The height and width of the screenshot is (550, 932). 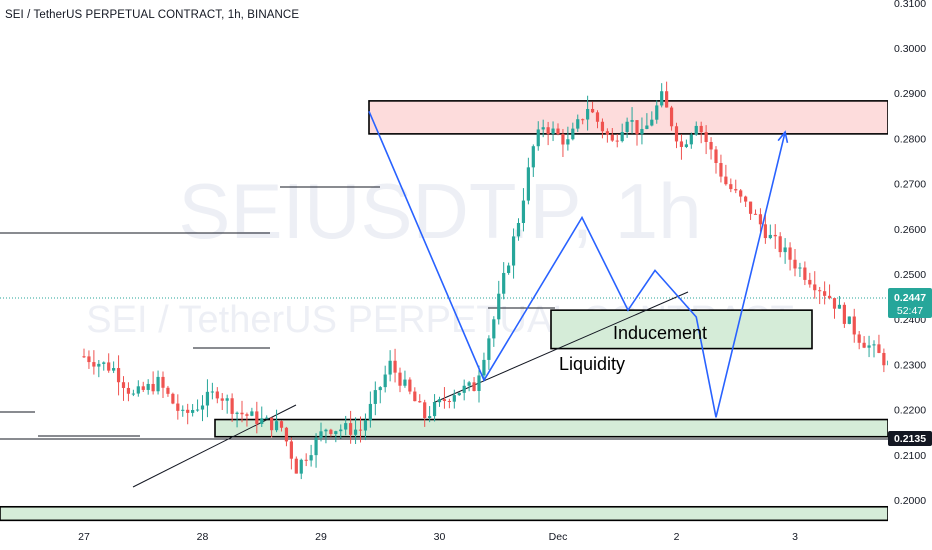 I want to click on time-tick-label: Dec, so click(x=558, y=537).